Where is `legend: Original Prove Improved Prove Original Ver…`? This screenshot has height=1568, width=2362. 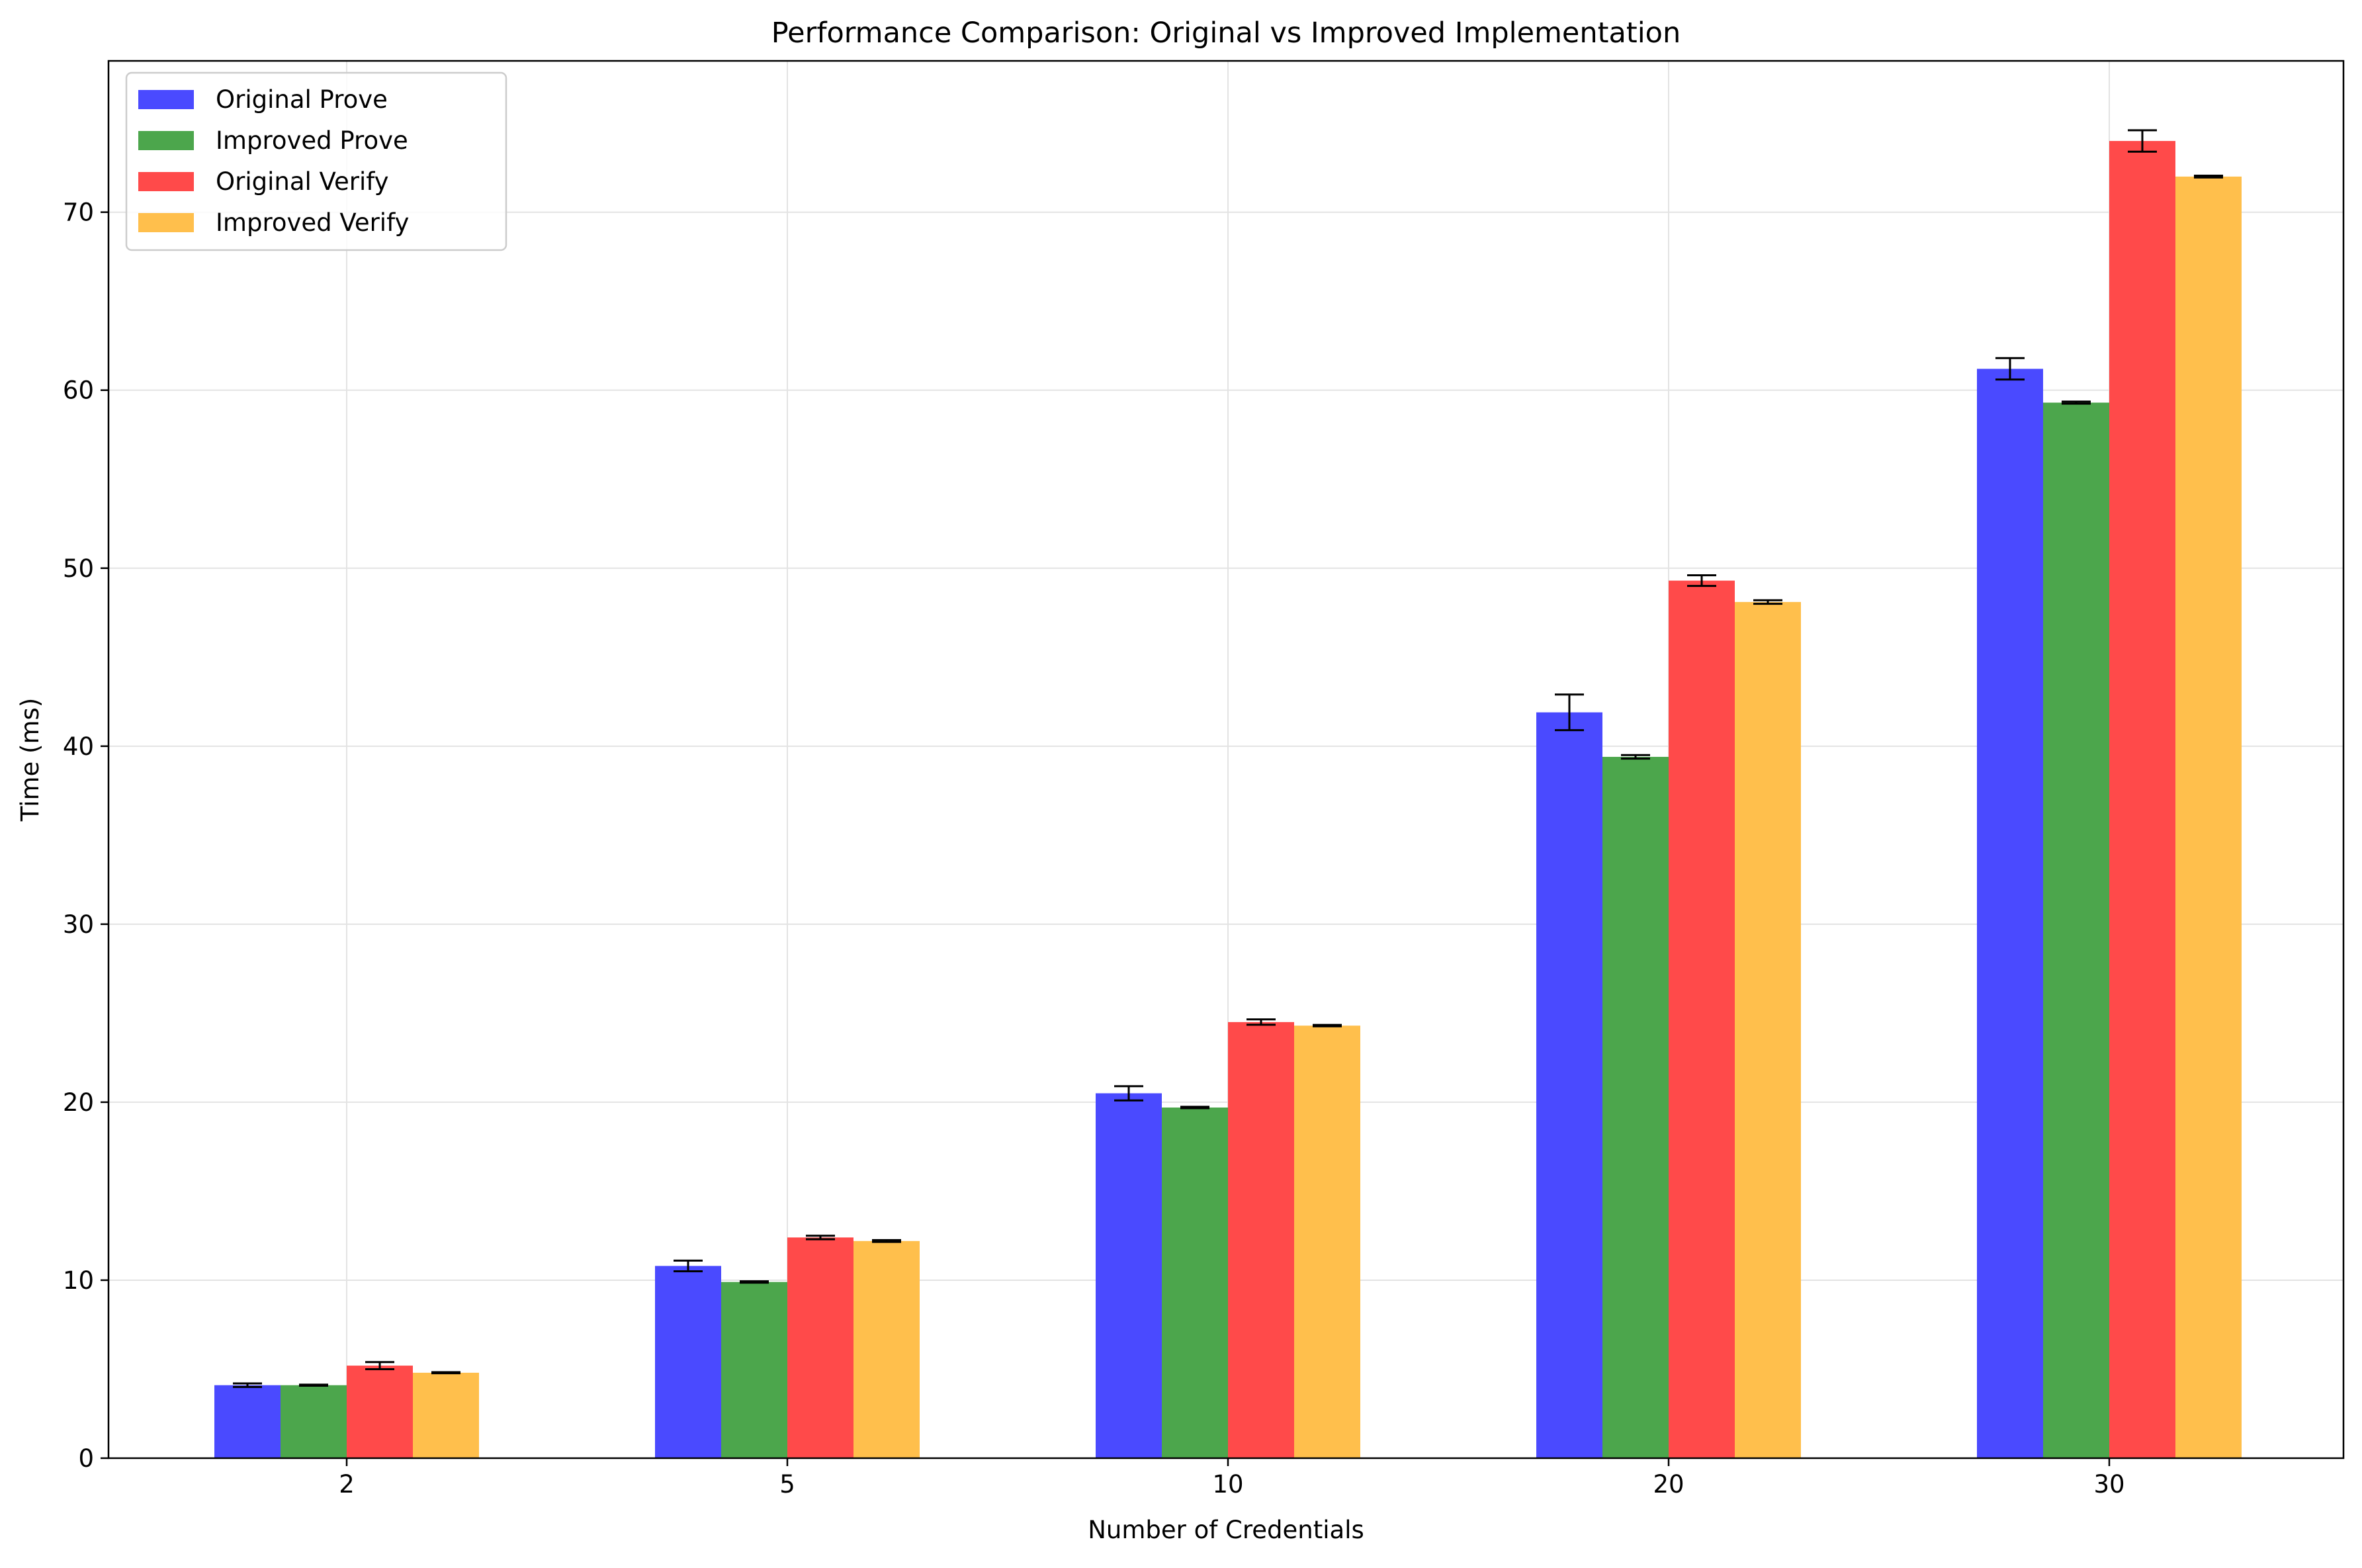 legend: Original Prove Improved Prove Original Ver… is located at coordinates (316, 161).